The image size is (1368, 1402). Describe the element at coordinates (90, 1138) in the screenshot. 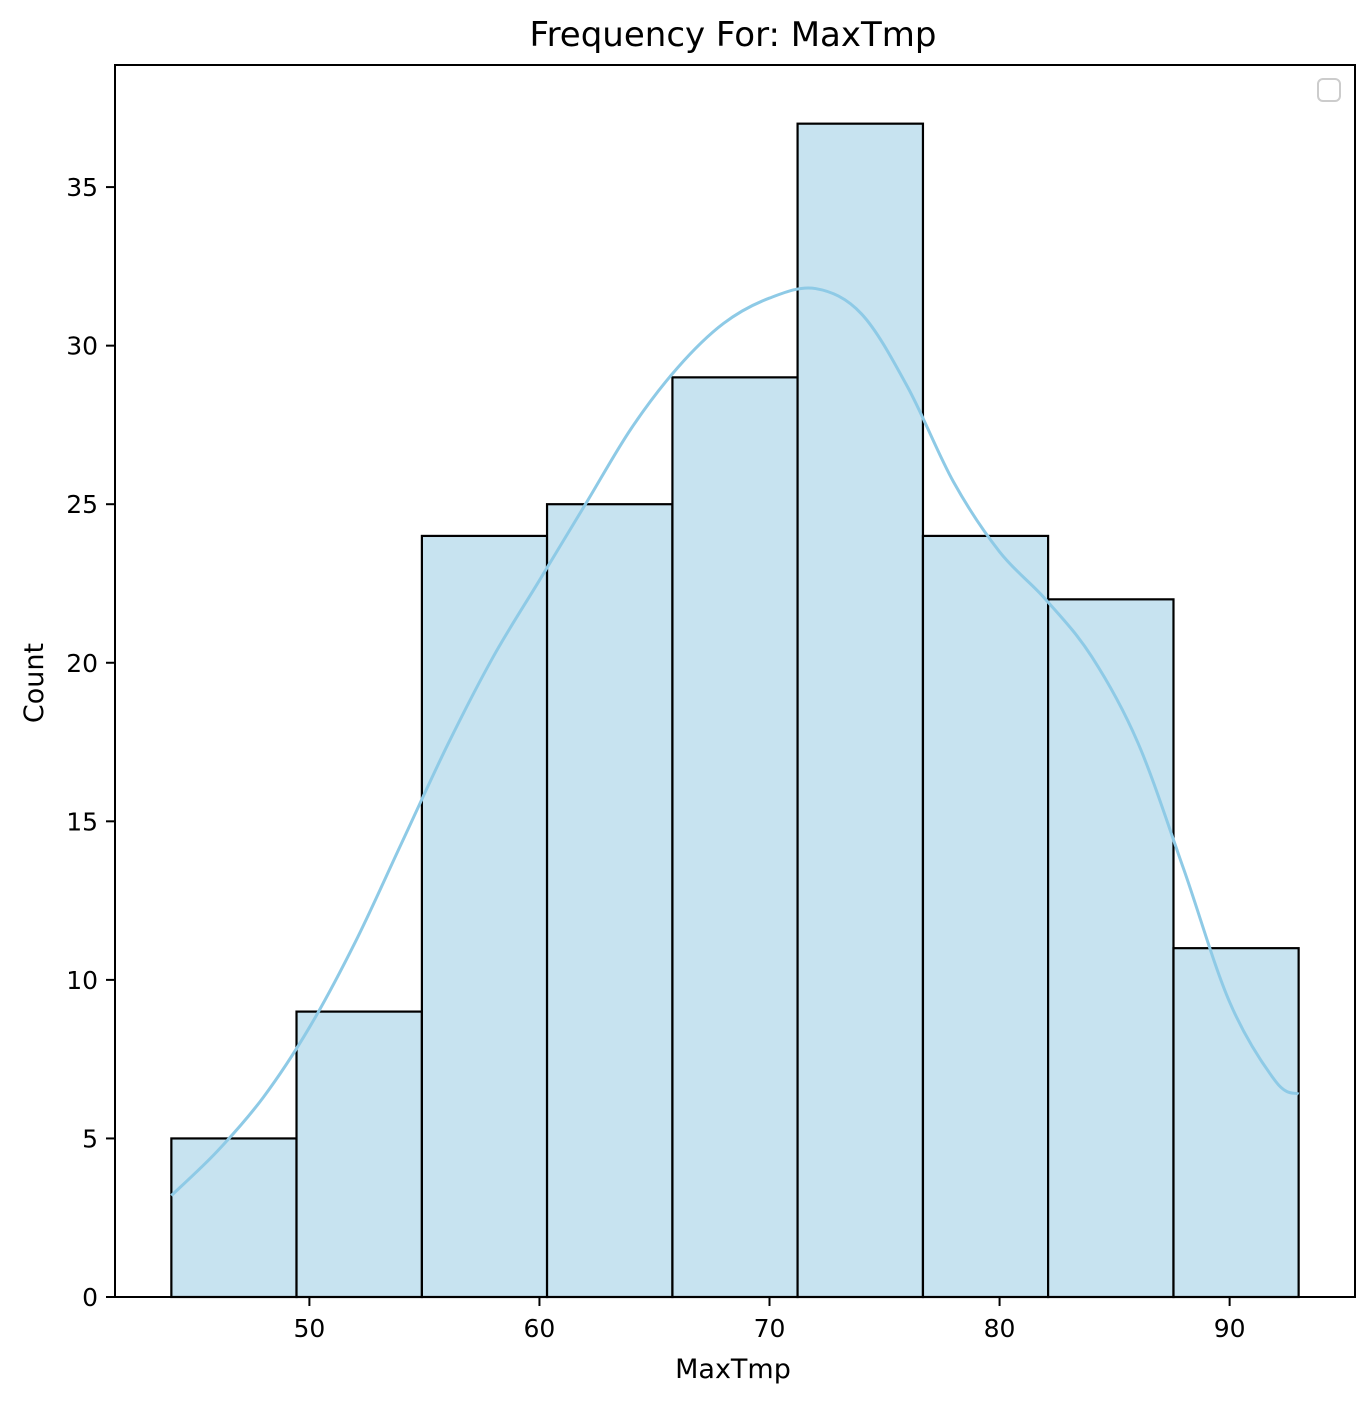

I see `y-tick-label: 5` at that location.